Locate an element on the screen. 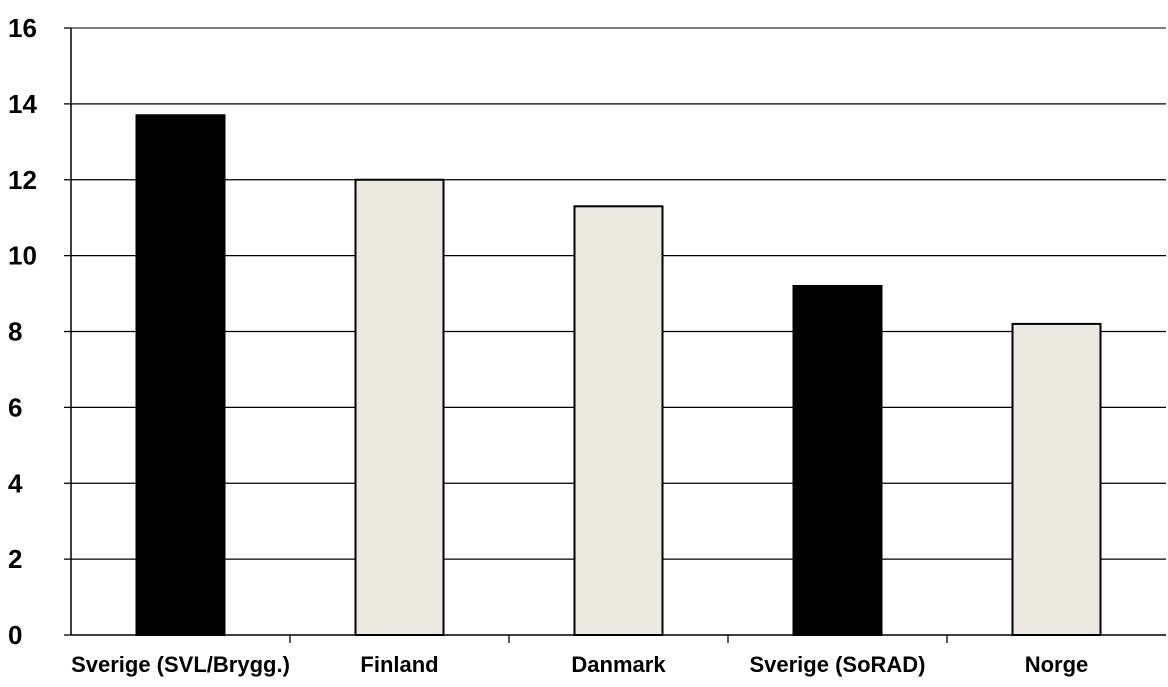 The height and width of the screenshot is (687, 1168). x-category-label: Norge is located at coordinates (1057, 664).